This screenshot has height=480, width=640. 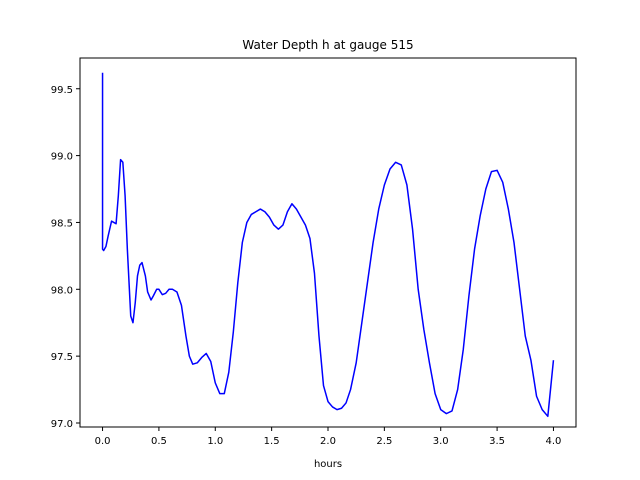 I want to click on y-tick-label: 98.0, so click(x=62, y=290).